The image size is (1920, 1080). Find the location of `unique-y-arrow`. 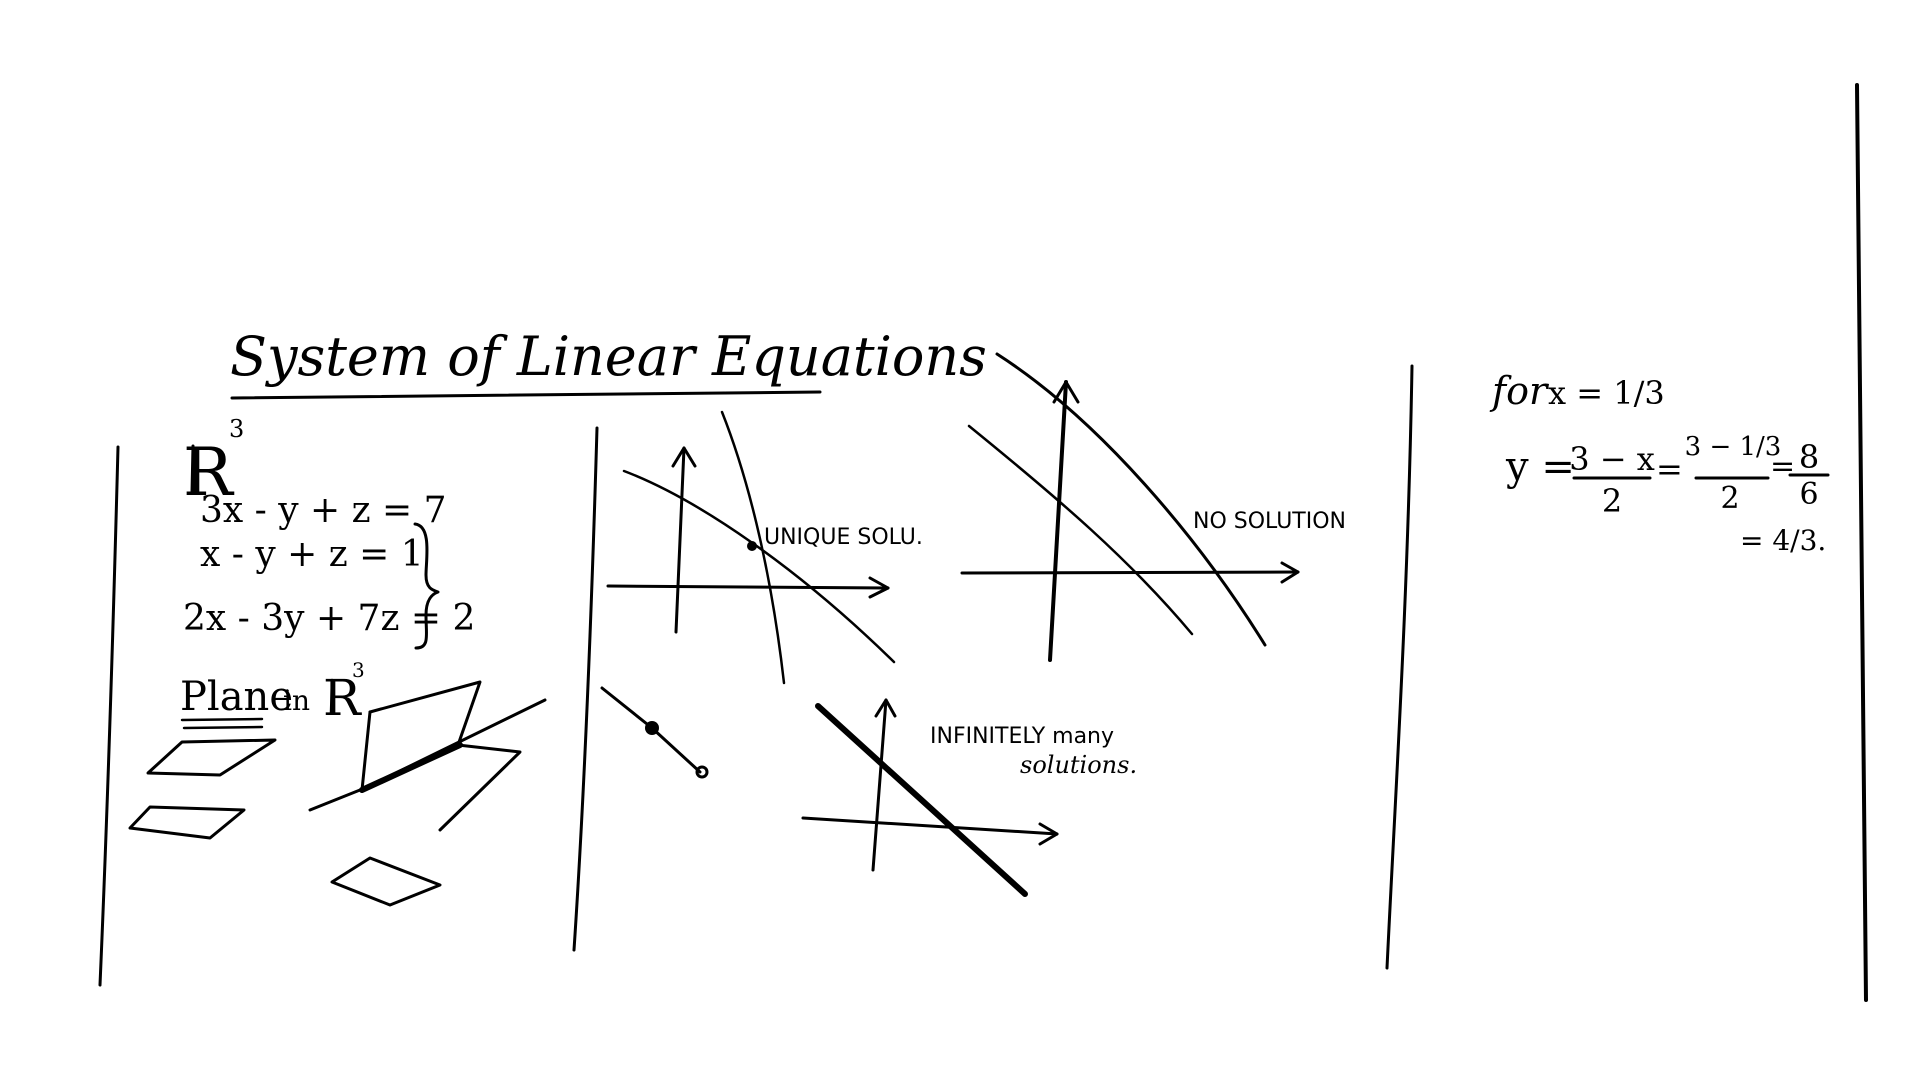

unique-y-arrow is located at coordinates (684, 457).